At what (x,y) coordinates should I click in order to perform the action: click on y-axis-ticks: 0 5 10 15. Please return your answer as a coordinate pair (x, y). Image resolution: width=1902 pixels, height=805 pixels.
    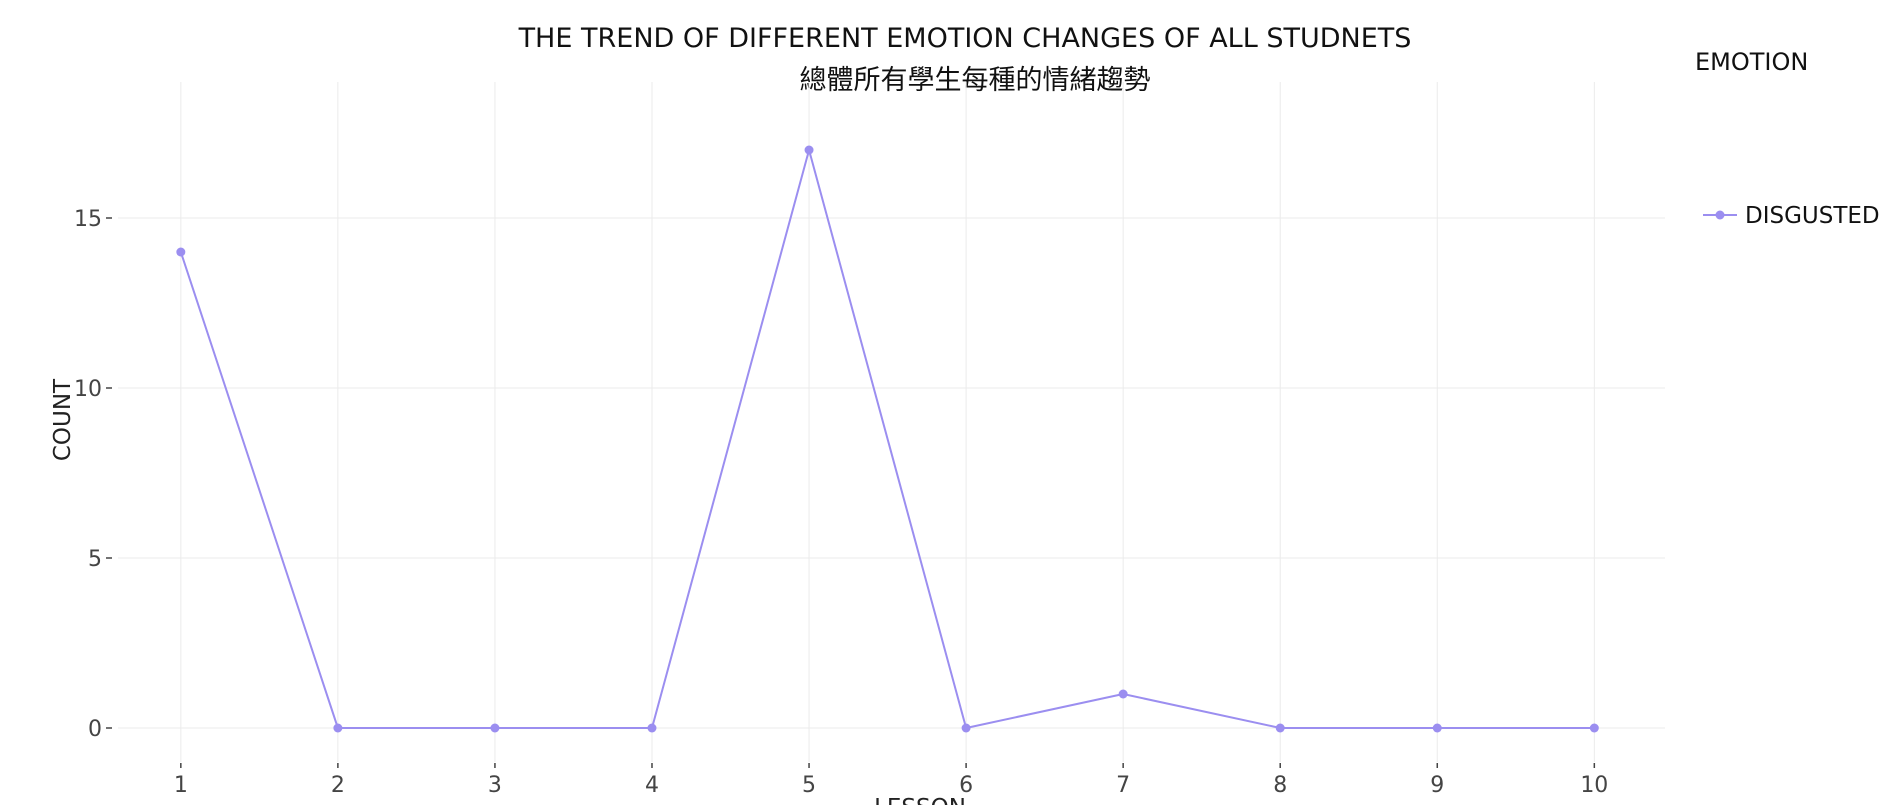
    Looking at the image, I should click on (93, 474).